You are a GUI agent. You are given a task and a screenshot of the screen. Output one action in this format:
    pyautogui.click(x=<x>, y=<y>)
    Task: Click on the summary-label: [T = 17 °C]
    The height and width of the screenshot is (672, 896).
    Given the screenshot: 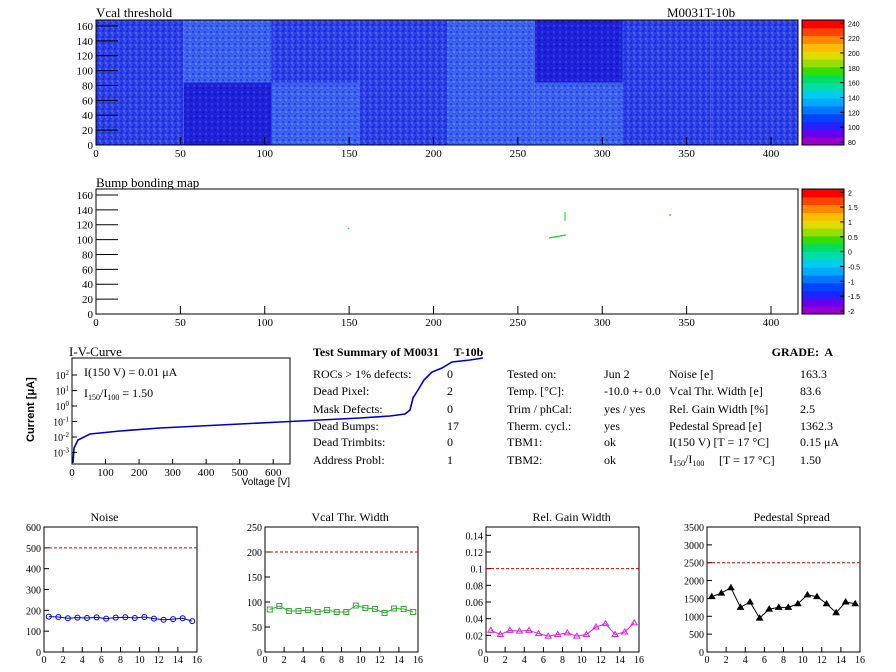 What is the action you would take?
    pyautogui.click(x=747, y=460)
    